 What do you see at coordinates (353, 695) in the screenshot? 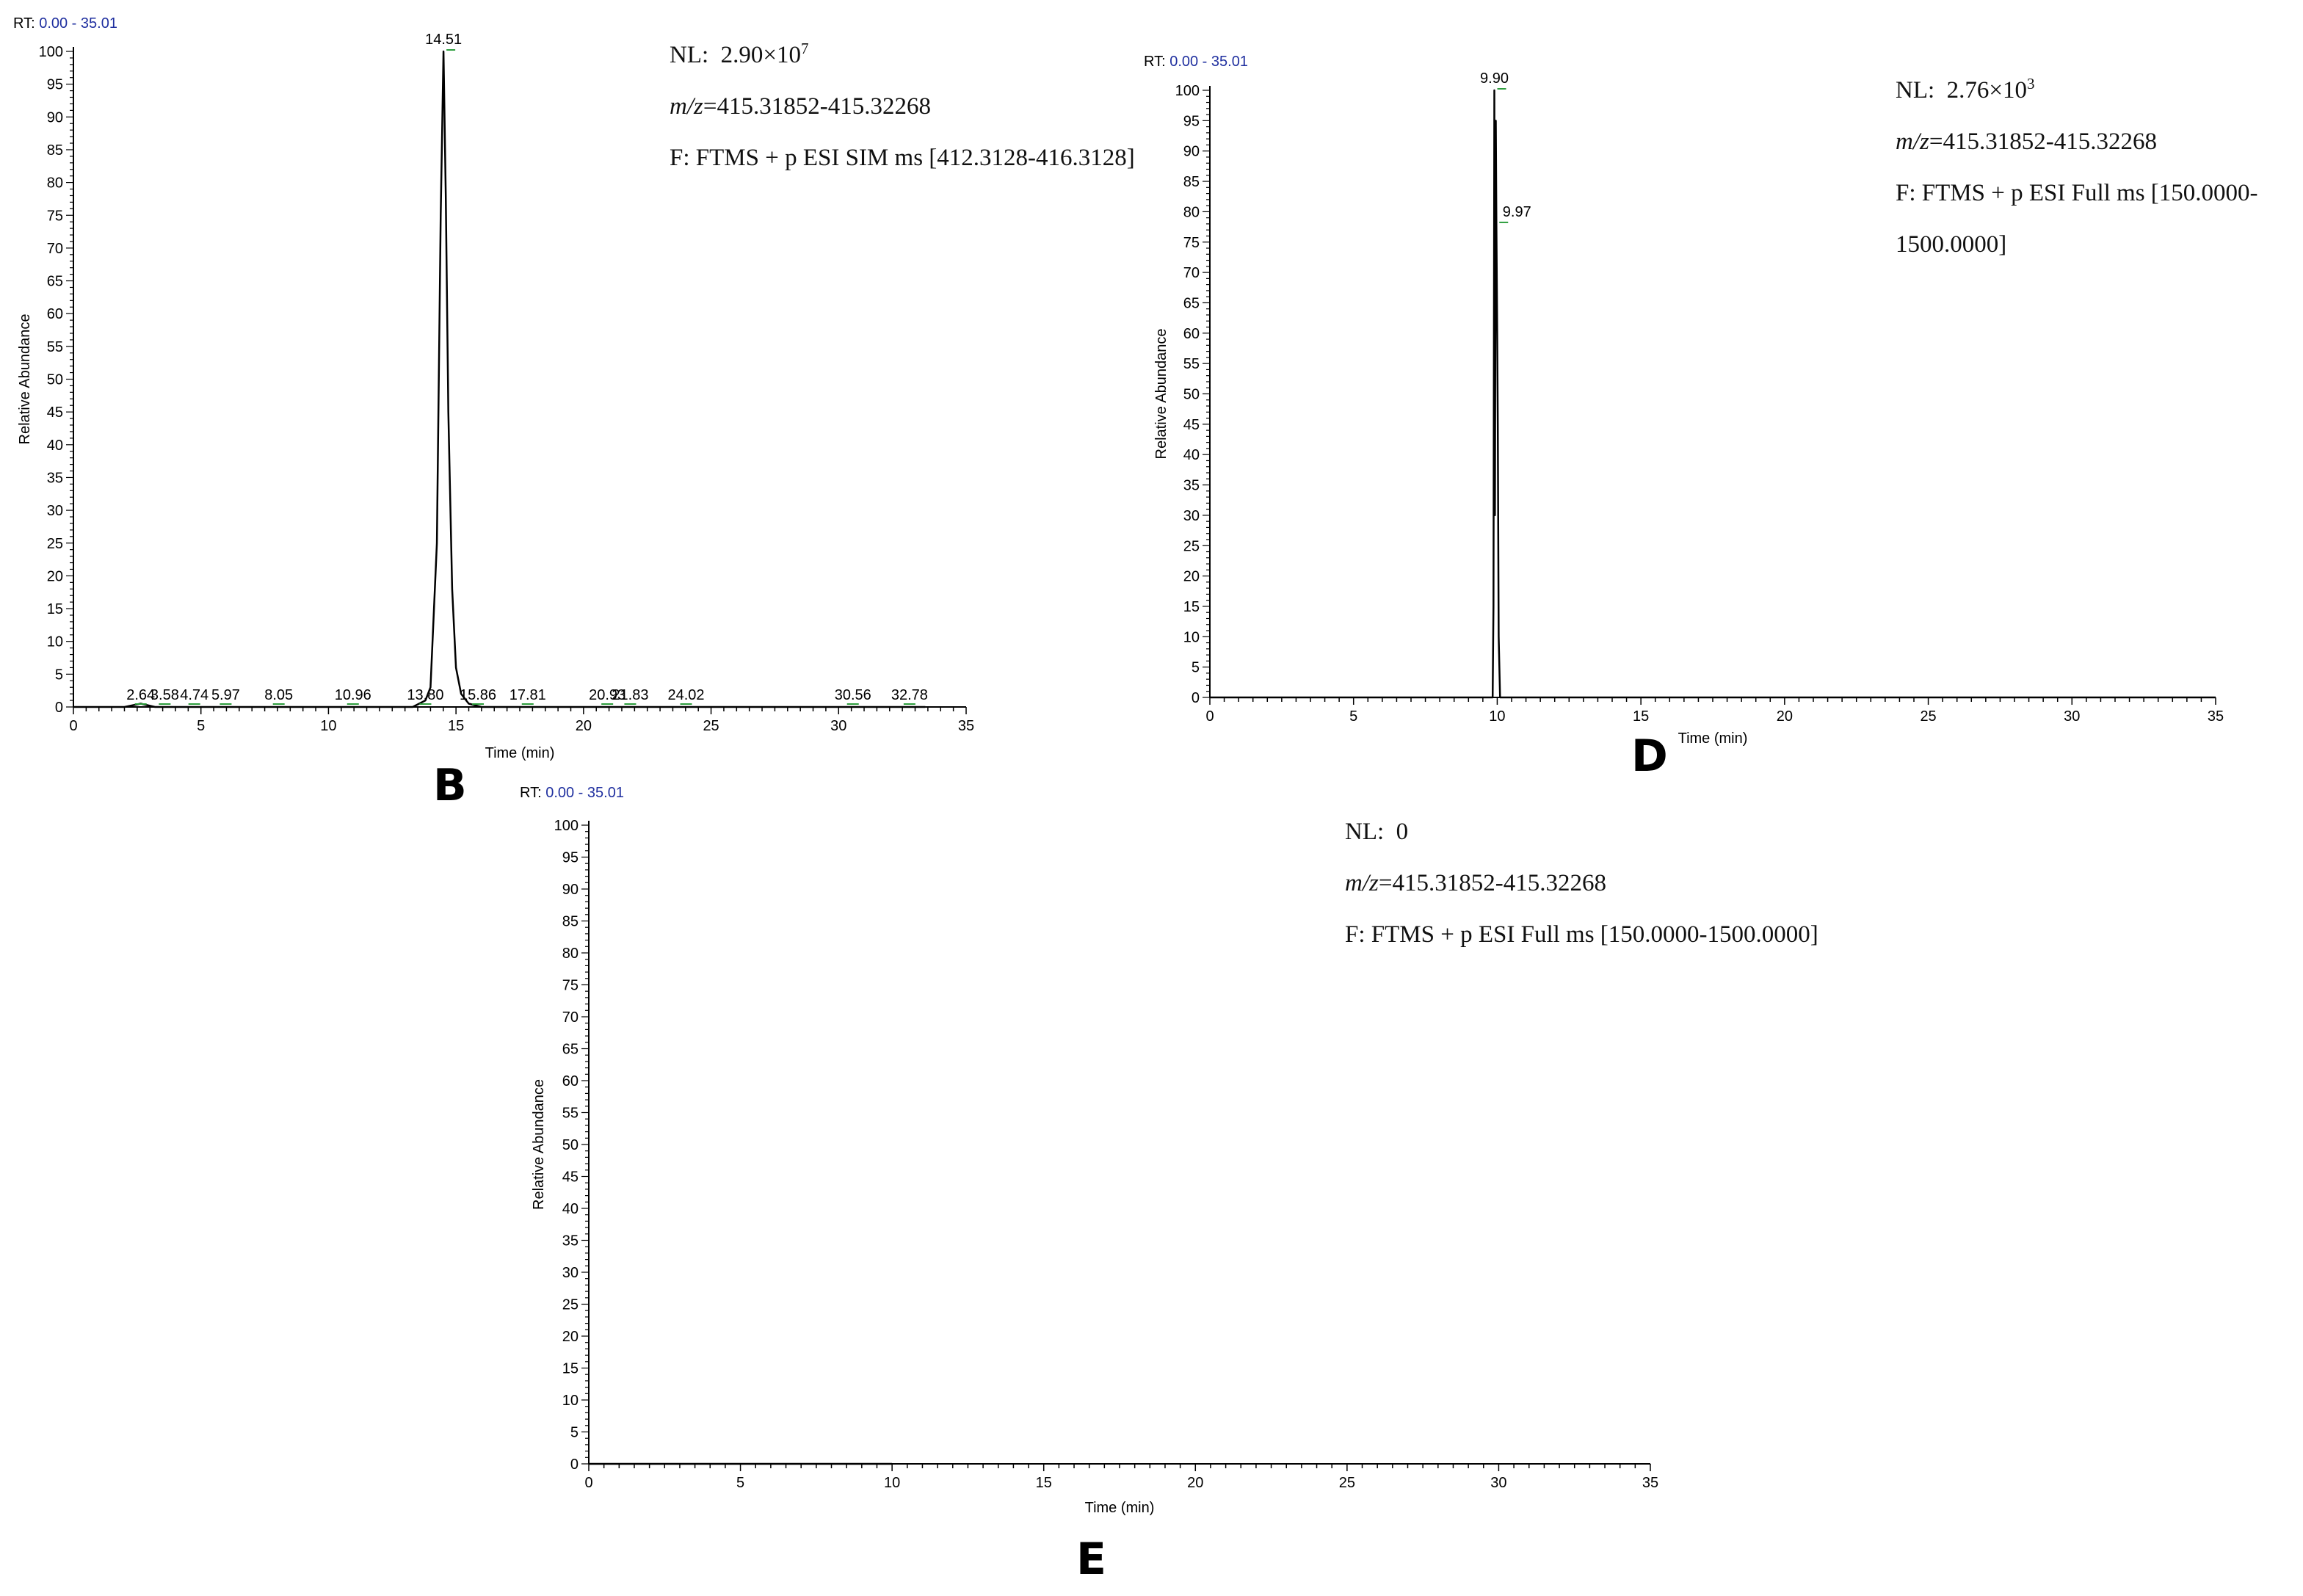
I see `peak-label: 10.96` at bounding box center [353, 695].